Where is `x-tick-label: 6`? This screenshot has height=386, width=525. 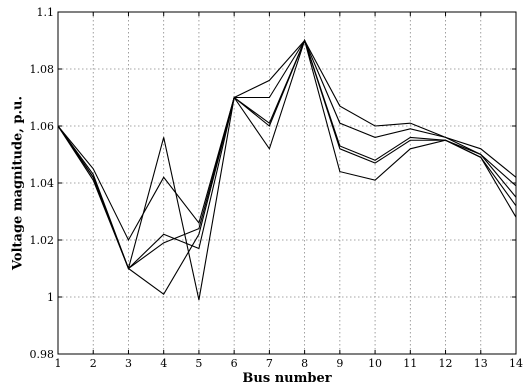
x-tick-label: 6 is located at coordinates (234, 363).